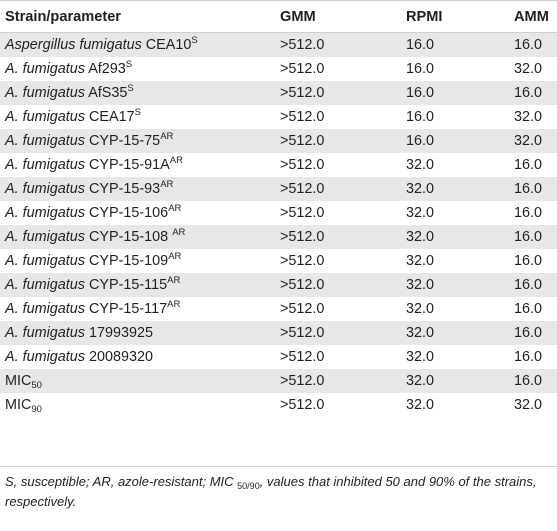 This screenshot has height=531, width=557. Describe the element at coordinates (18, 381) in the screenshot. I see `strain-id: MIC` at that location.